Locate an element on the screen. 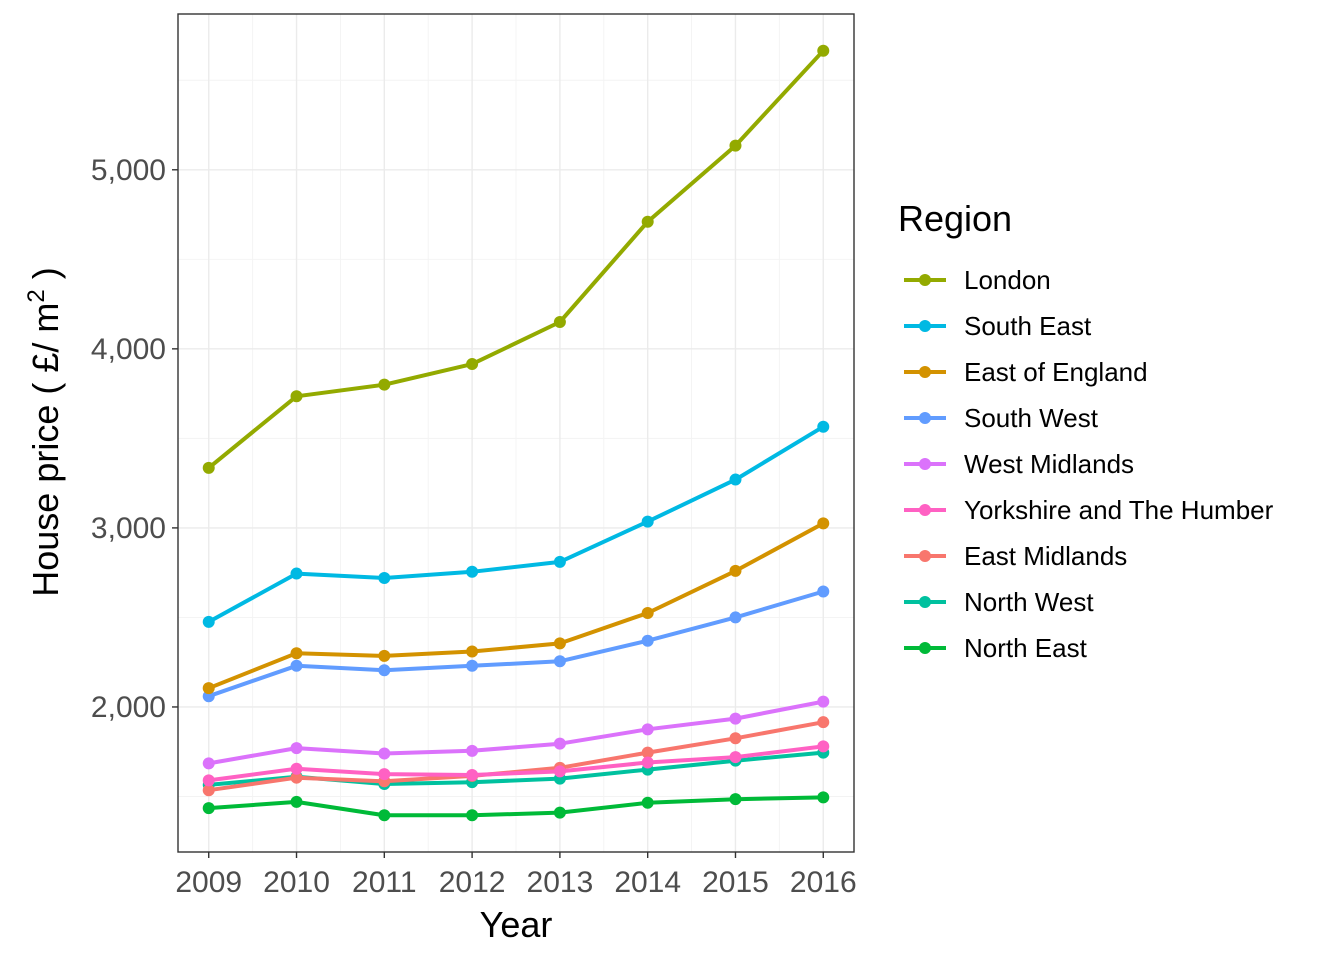  series-yorkshire-and-the-humber is located at coordinates (516, 763).